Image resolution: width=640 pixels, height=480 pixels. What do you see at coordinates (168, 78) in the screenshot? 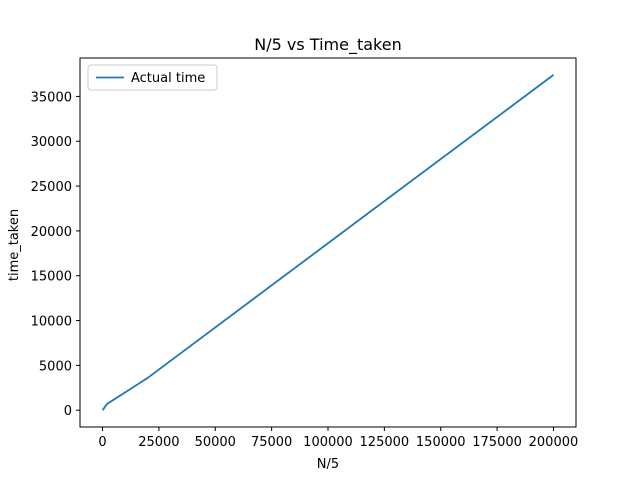
I see `legend-label: Actual time` at bounding box center [168, 78].